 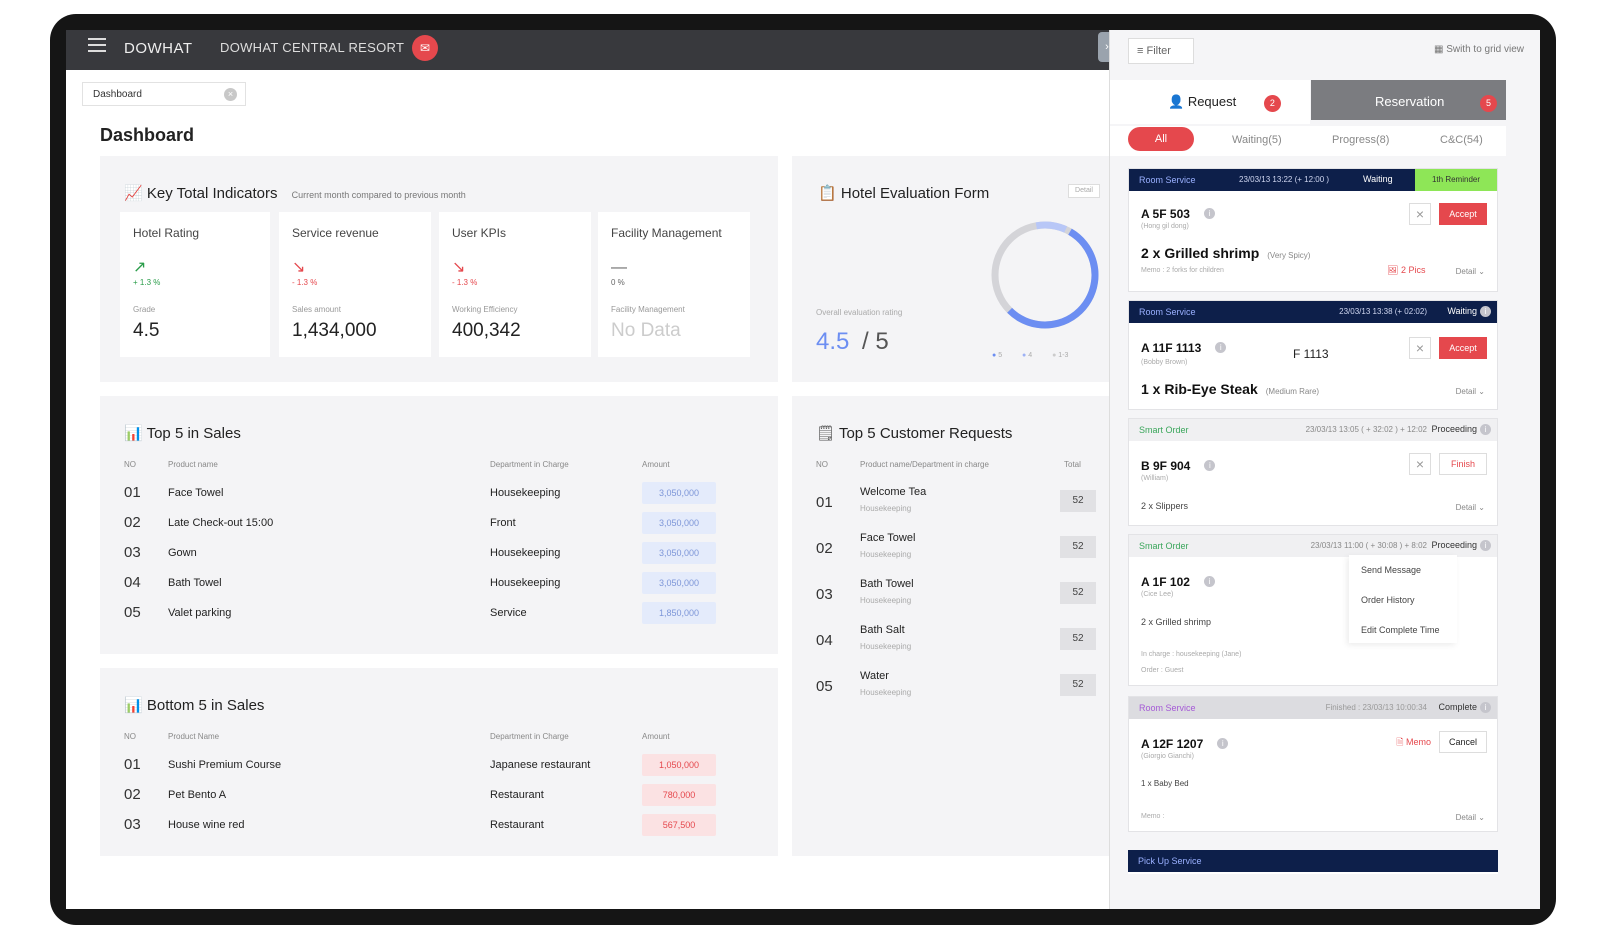 I want to click on table-row: 02 Pet Bento A Restaurant 780,000, so click(x=424, y=800).